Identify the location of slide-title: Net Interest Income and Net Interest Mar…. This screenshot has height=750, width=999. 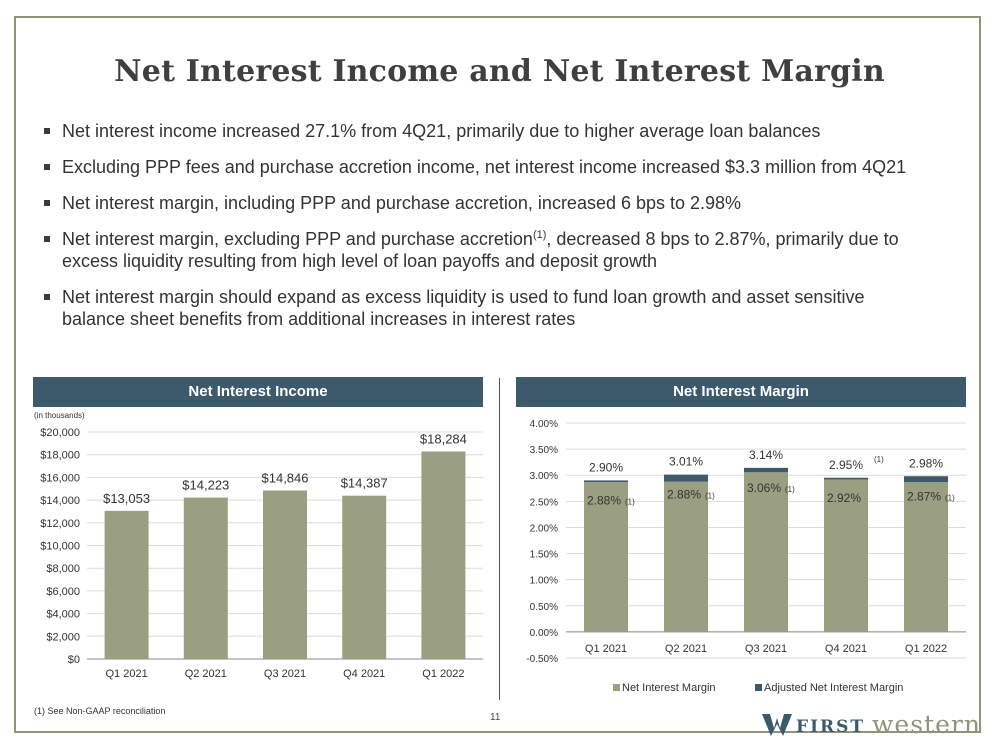
(499, 71).